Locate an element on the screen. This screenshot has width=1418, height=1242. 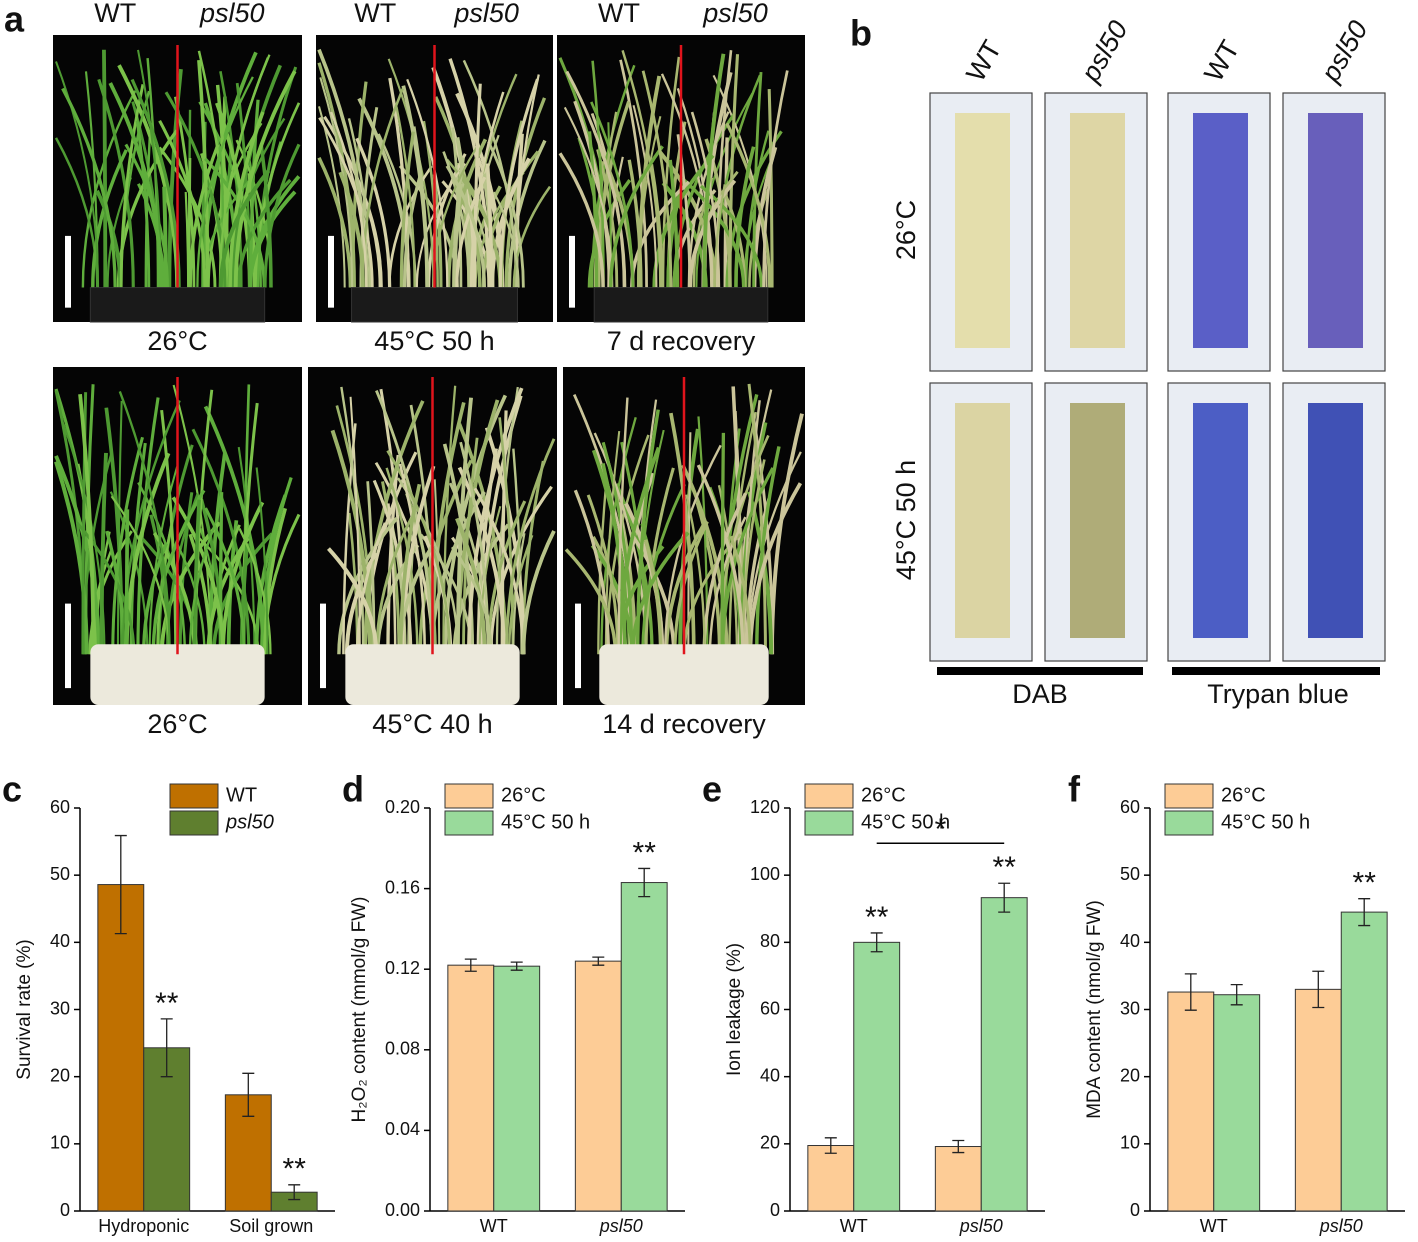
y-tick-label: 50 is located at coordinates (60, 874).